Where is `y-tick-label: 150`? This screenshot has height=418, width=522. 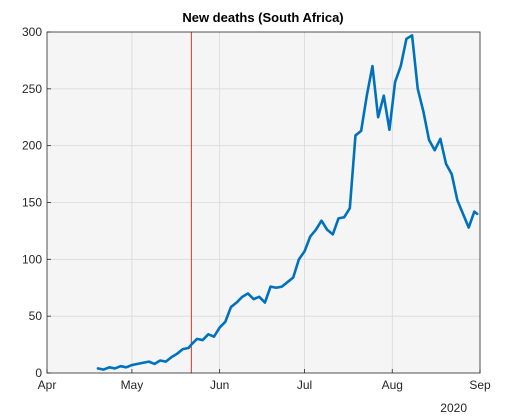
y-tick-label: 150 is located at coordinates (32, 203).